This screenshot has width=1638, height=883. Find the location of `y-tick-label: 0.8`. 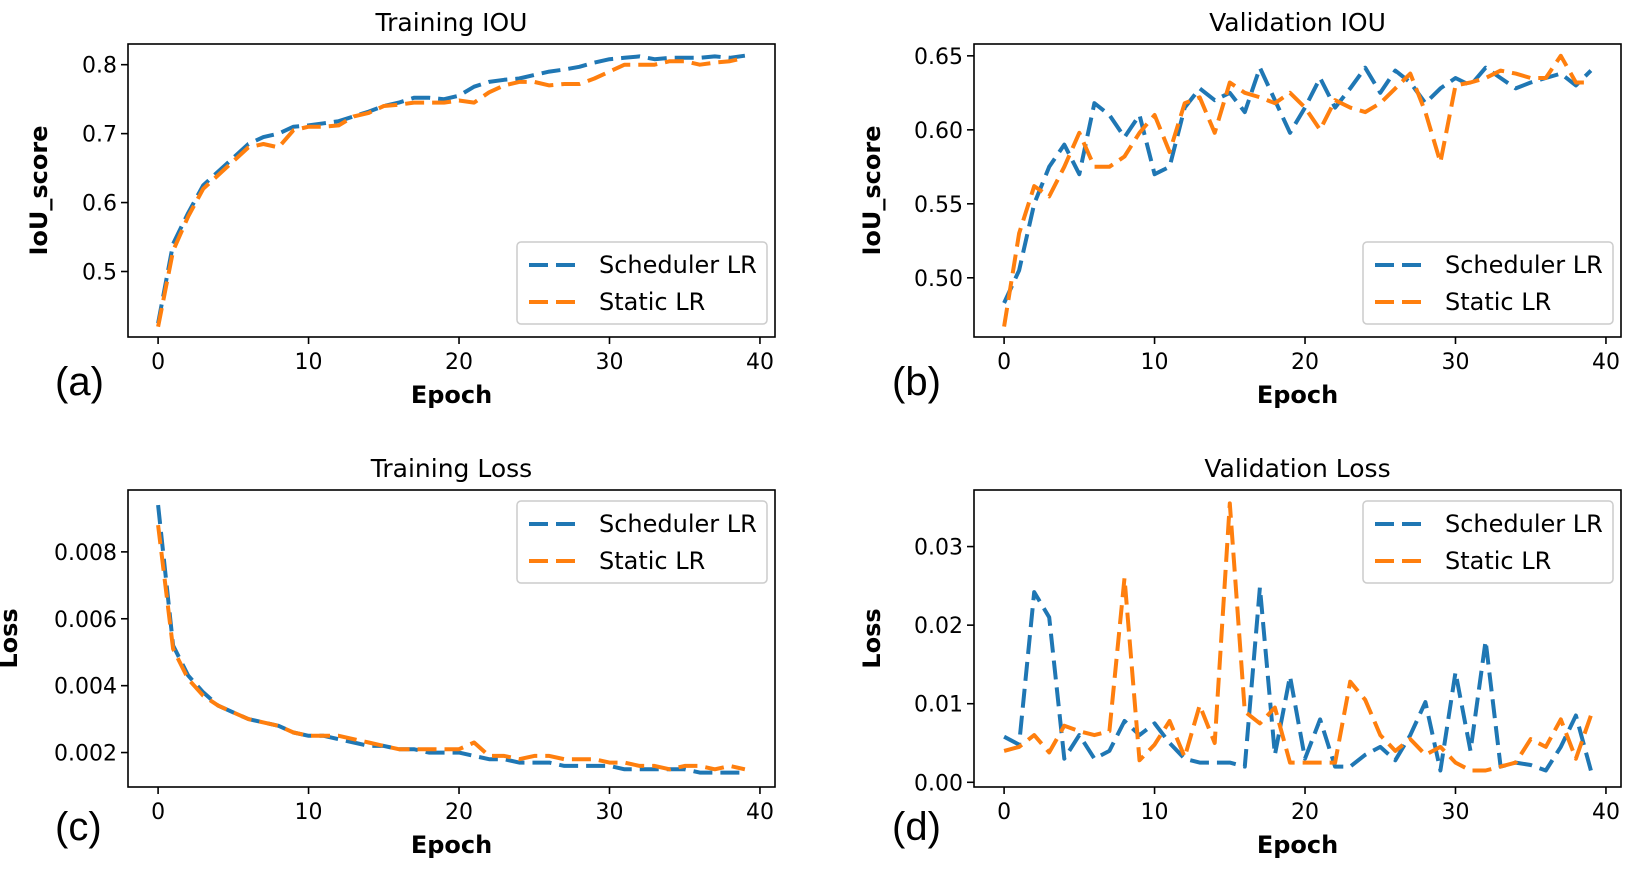

y-tick-label: 0.8 is located at coordinates (99, 66).